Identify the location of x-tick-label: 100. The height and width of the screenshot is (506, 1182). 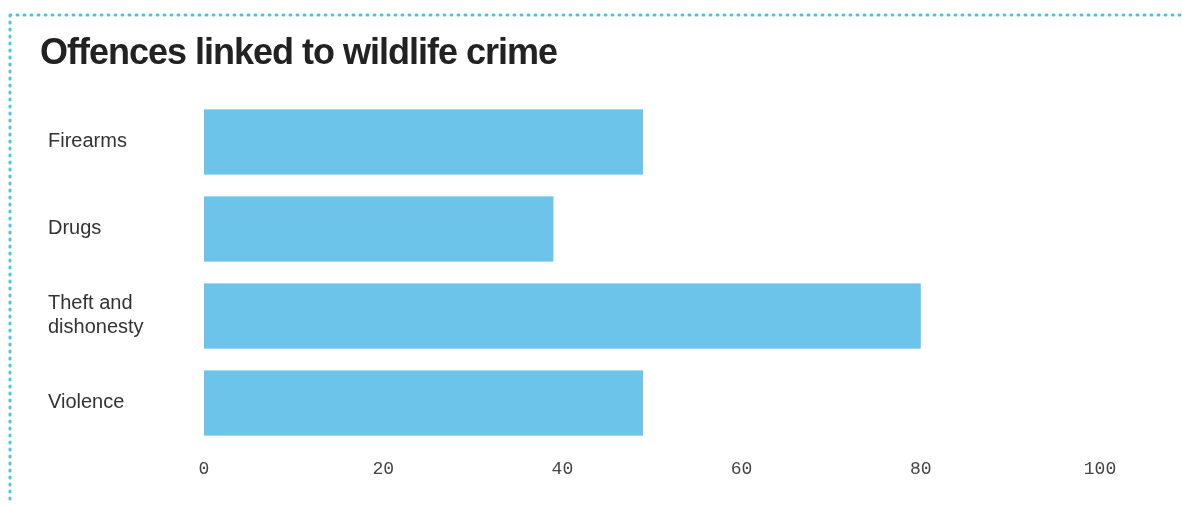
(1100, 469).